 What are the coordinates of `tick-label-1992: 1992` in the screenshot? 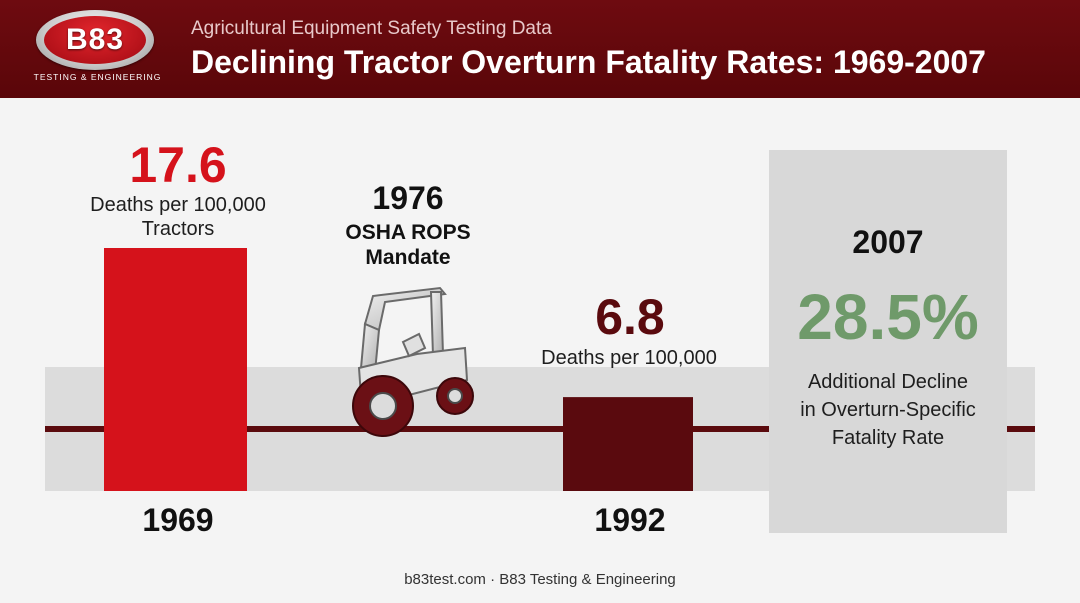 It's located at (630, 520).